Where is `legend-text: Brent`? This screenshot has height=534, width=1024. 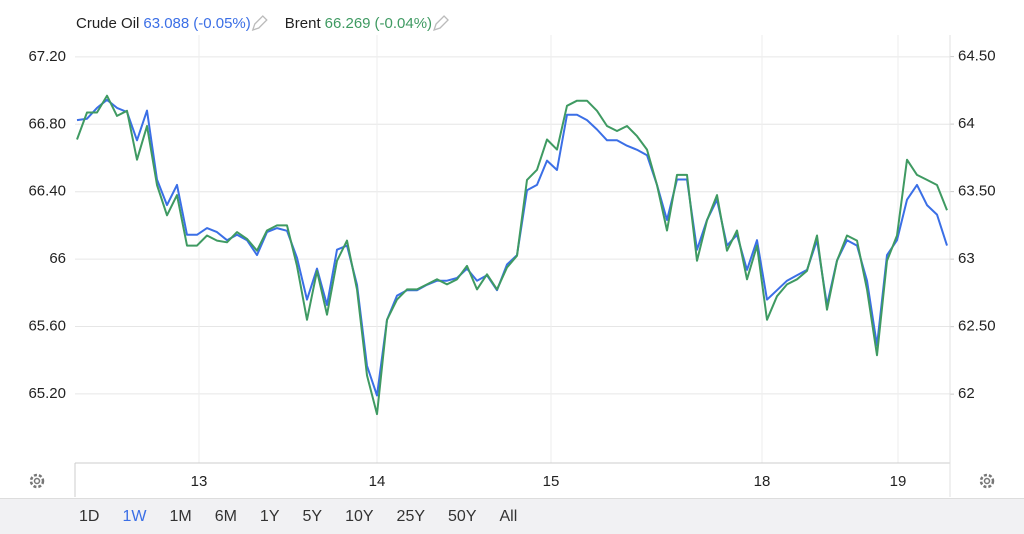 legend-text: Brent is located at coordinates (303, 23).